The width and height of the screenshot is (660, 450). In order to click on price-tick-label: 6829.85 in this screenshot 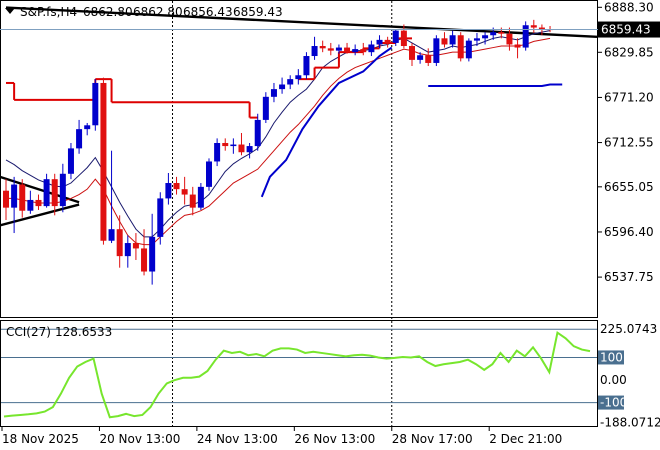, I will do `click(629, 52)`.